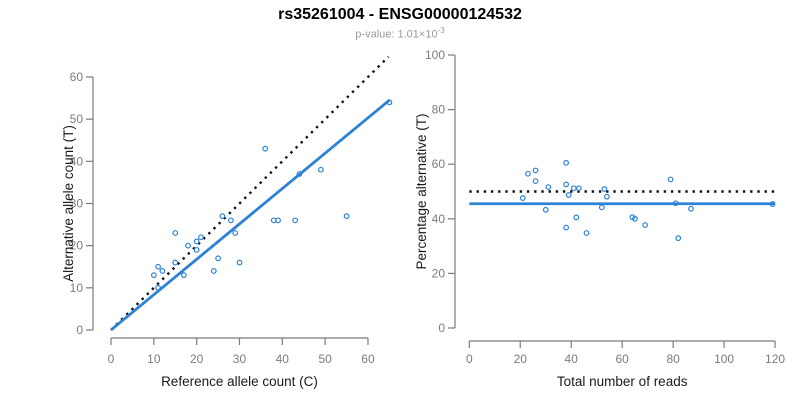 The width and height of the screenshot is (800, 400). Describe the element at coordinates (154, 359) in the screenshot. I see `x-tick-label: 10` at that location.